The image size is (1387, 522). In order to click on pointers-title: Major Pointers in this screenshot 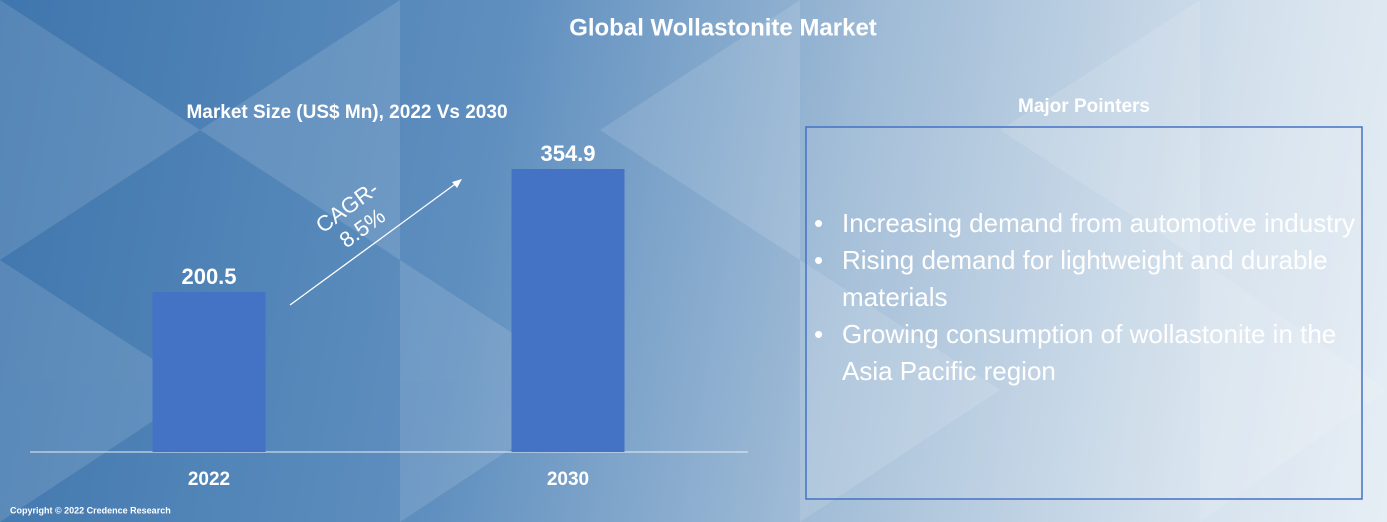, I will do `click(1084, 106)`.